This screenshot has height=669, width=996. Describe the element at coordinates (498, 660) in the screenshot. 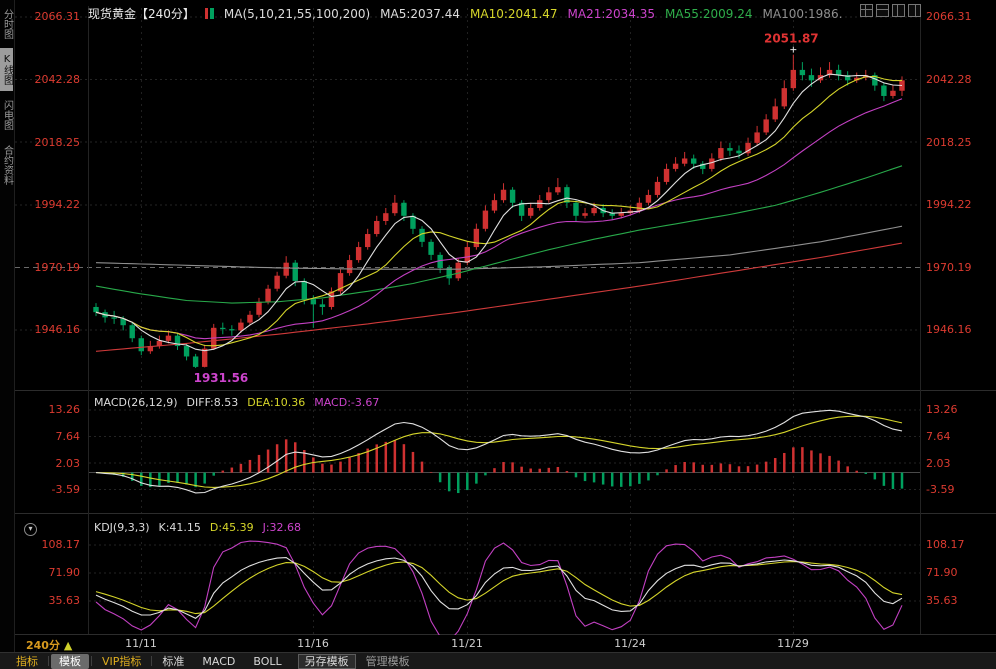

I see `bottom-toolbar: 指标 模板 VIP指标 标准 MACD BOLL 另存模板 管理模板` at that location.